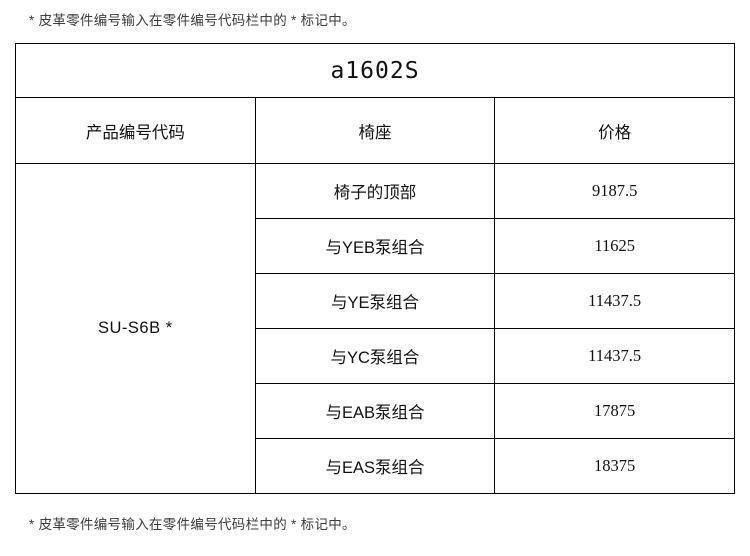 The image size is (750, 556). I want to click on table-row: 与YEB泵组合 11625, so click(375, 246).